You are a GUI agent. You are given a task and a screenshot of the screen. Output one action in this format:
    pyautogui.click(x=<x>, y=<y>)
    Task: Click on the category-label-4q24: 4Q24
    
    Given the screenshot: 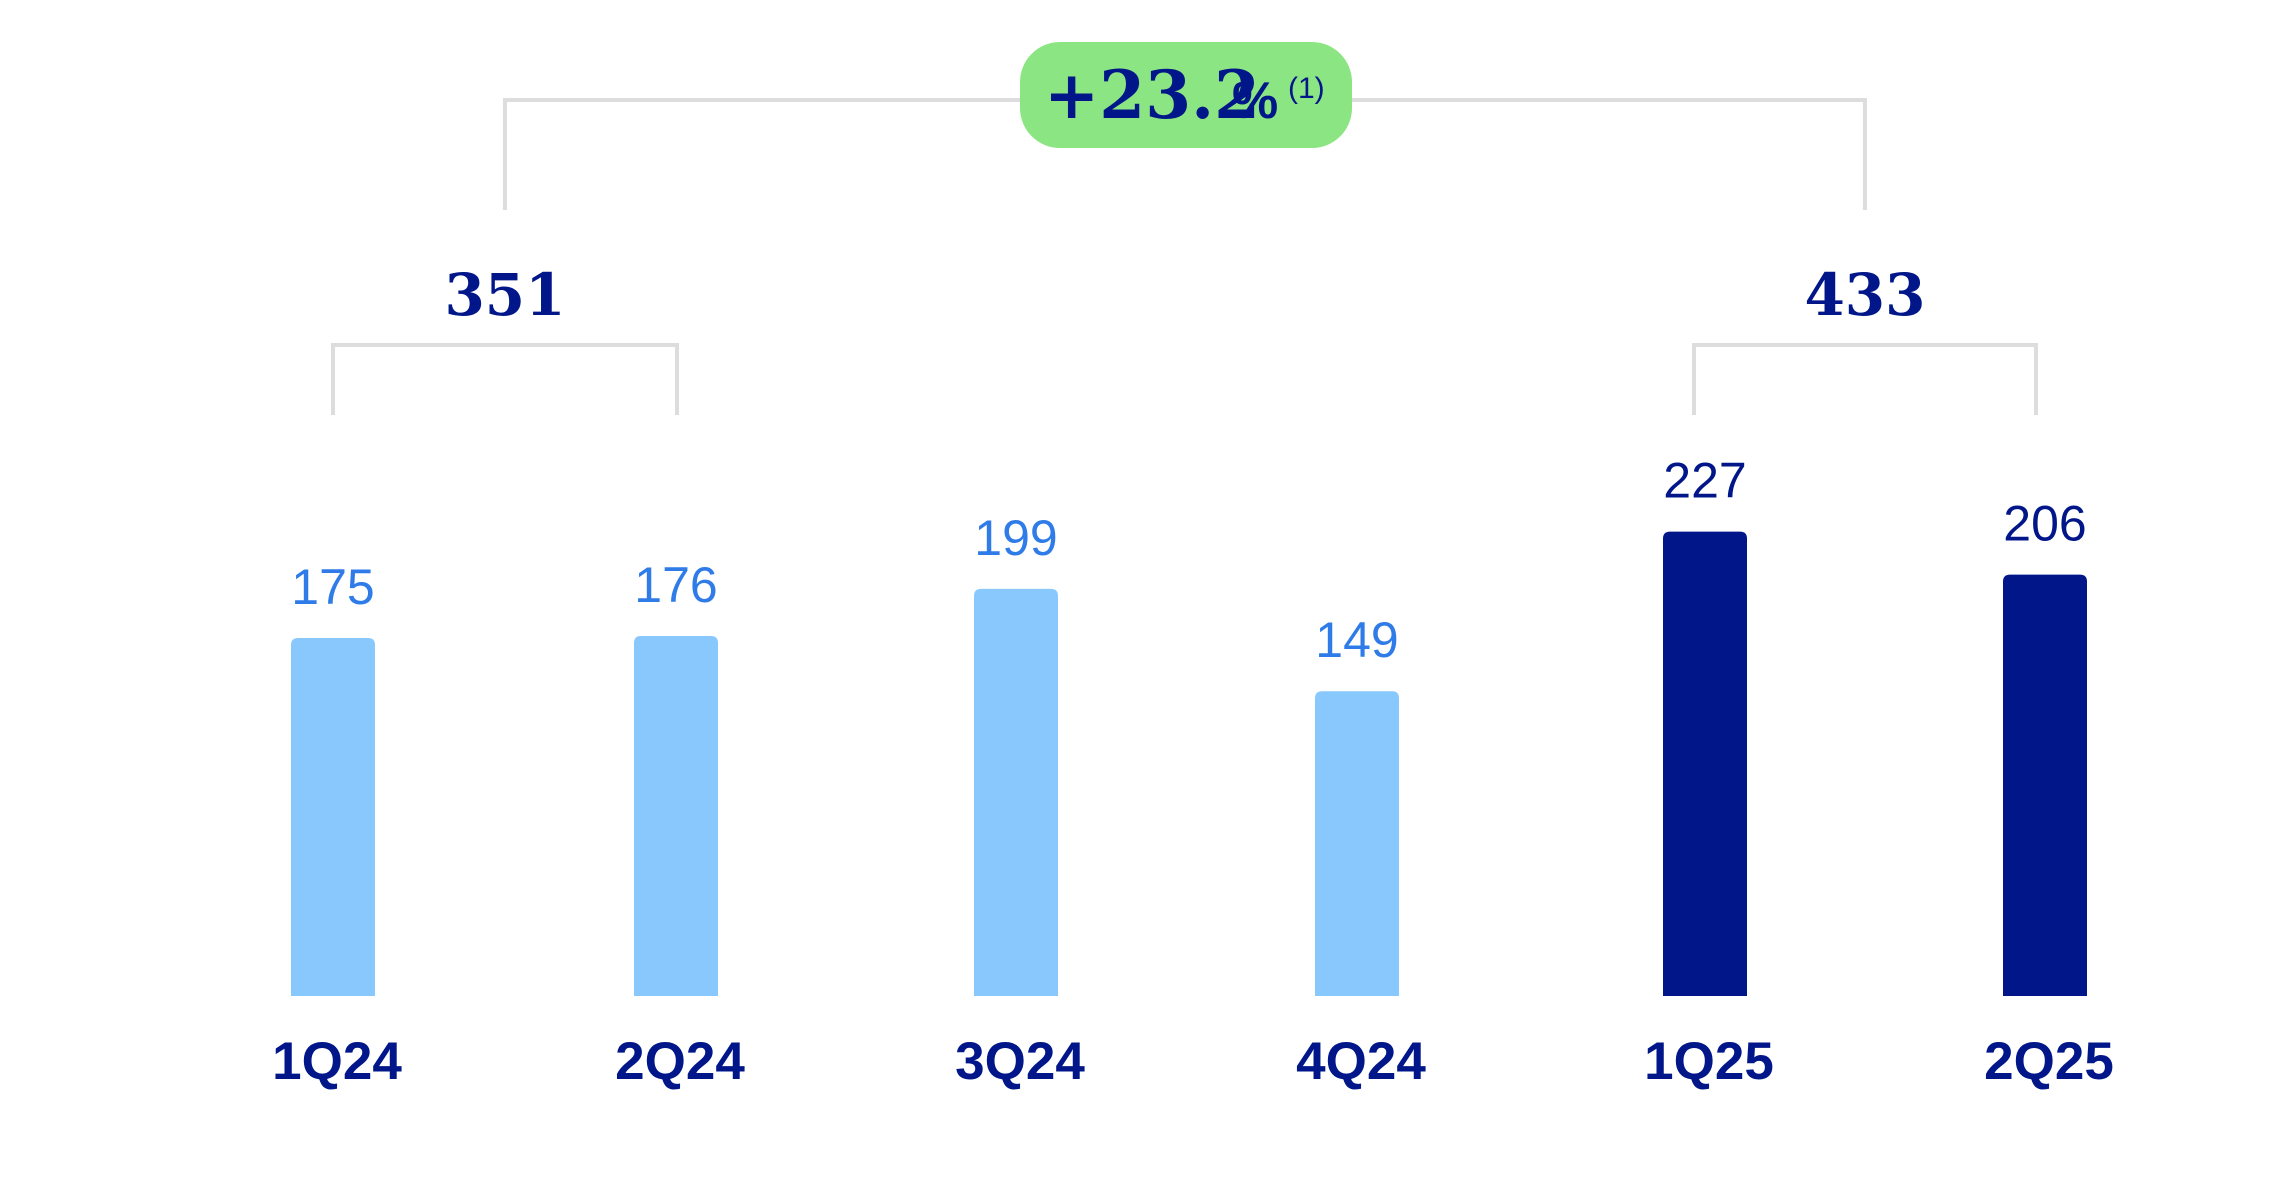 What is the action you would take?
    pyautogui.click(x=1361, y=1061)
    